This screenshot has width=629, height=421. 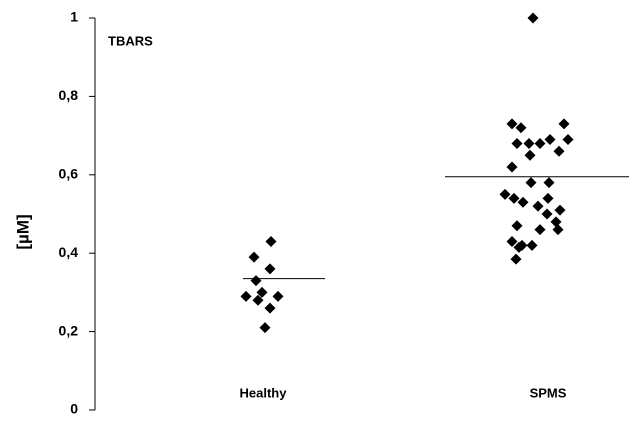 I want to click on x-tick-label: Healthy, so click(x=264, y=392).